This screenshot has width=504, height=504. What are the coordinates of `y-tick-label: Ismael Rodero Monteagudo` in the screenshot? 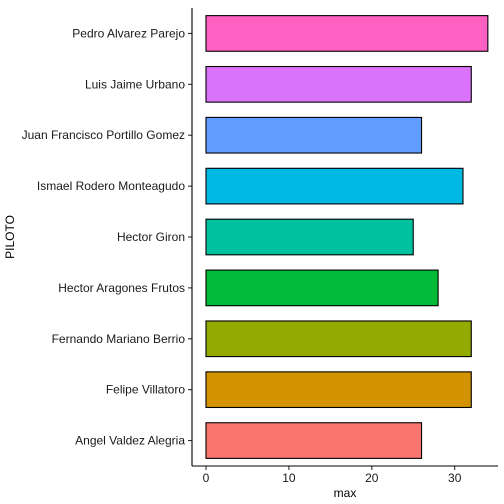 It's located at (111, 186).